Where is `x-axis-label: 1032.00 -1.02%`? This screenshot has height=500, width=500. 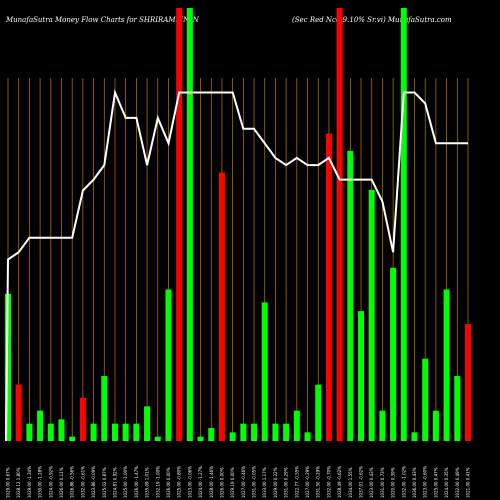 x-axis-label: 1032.00 -1.02% is located at coordinates (403, 482).